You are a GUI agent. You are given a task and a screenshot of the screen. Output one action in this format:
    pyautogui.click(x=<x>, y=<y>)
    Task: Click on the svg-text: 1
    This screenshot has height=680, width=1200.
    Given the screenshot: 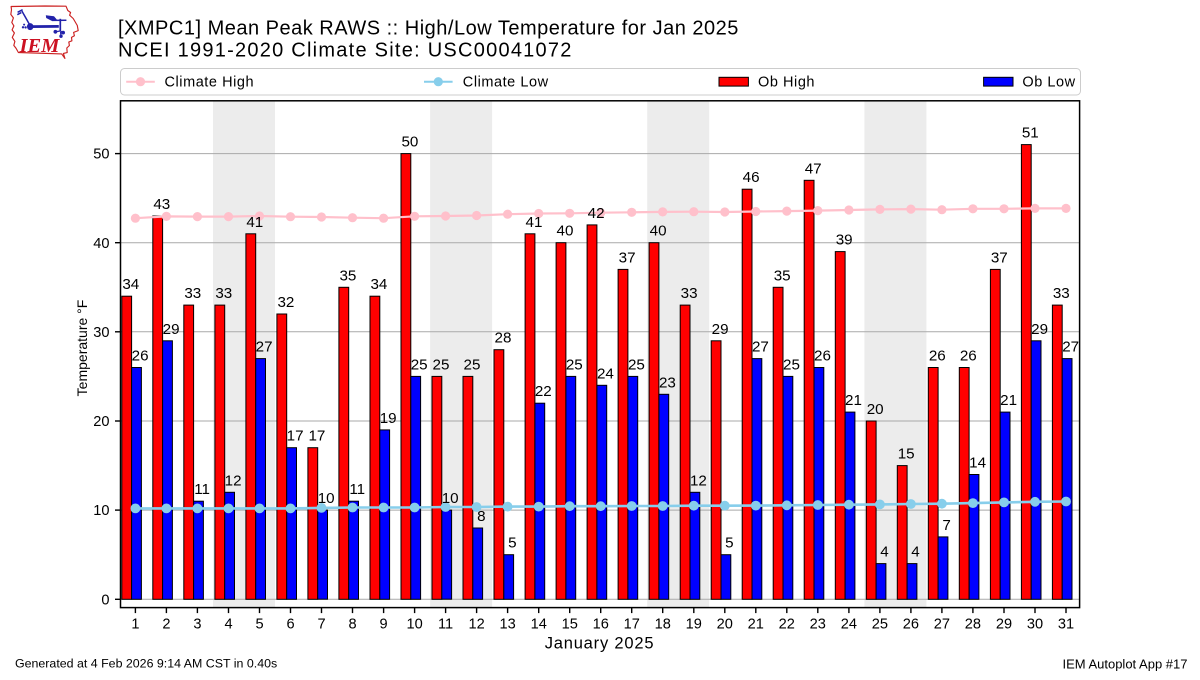 What is the action you would take?
    pyautogui.click(x=135, y=625)
    